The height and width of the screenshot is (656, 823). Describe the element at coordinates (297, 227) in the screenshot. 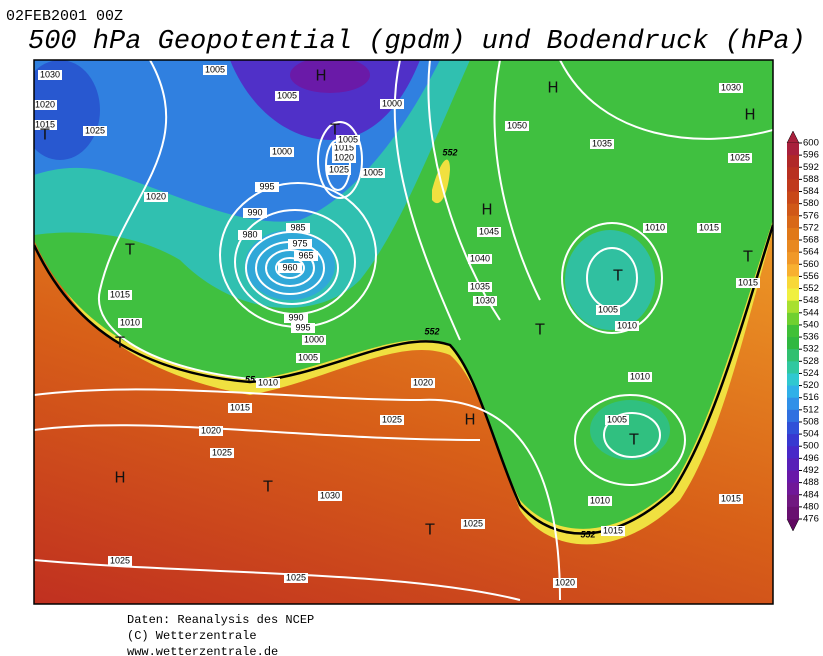

I see `isobar-label: 985` at that location.